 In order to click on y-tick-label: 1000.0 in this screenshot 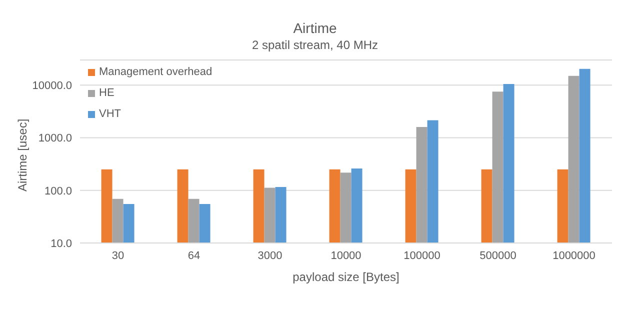, I will do `click(55, 138)`.